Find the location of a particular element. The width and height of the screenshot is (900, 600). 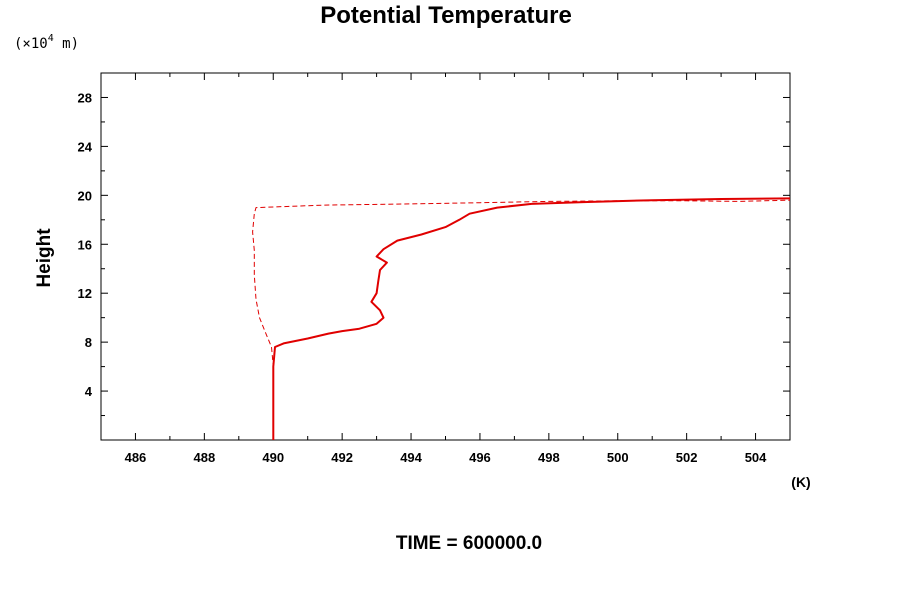

x-tick-label: 502 is located at coordinates (687, 457).